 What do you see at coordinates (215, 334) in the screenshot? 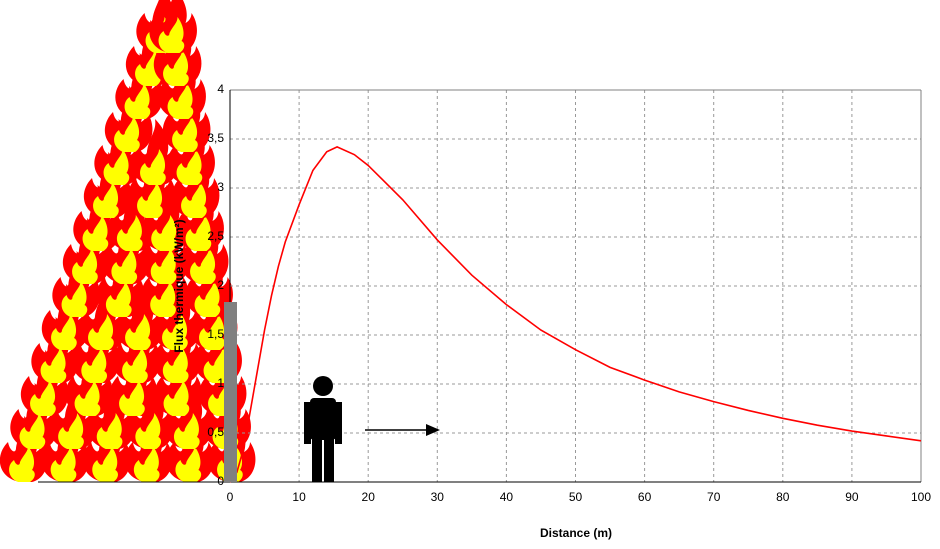
I see `y-tick-label: 1,5` at bounding box center [215, 334].